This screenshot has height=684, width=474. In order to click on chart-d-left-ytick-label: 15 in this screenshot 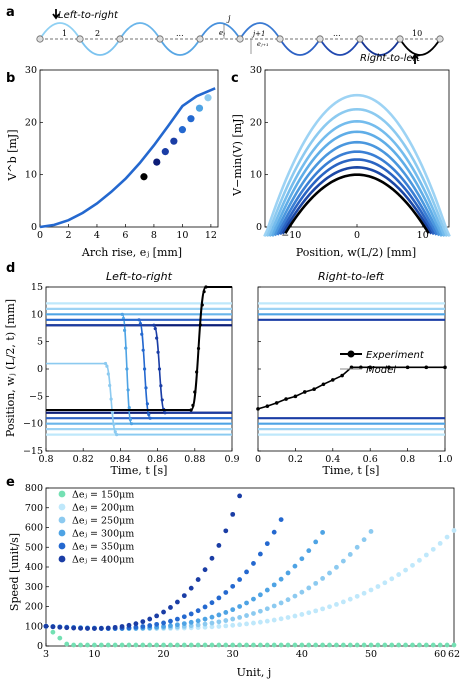, I will do `click(37, 287)`.